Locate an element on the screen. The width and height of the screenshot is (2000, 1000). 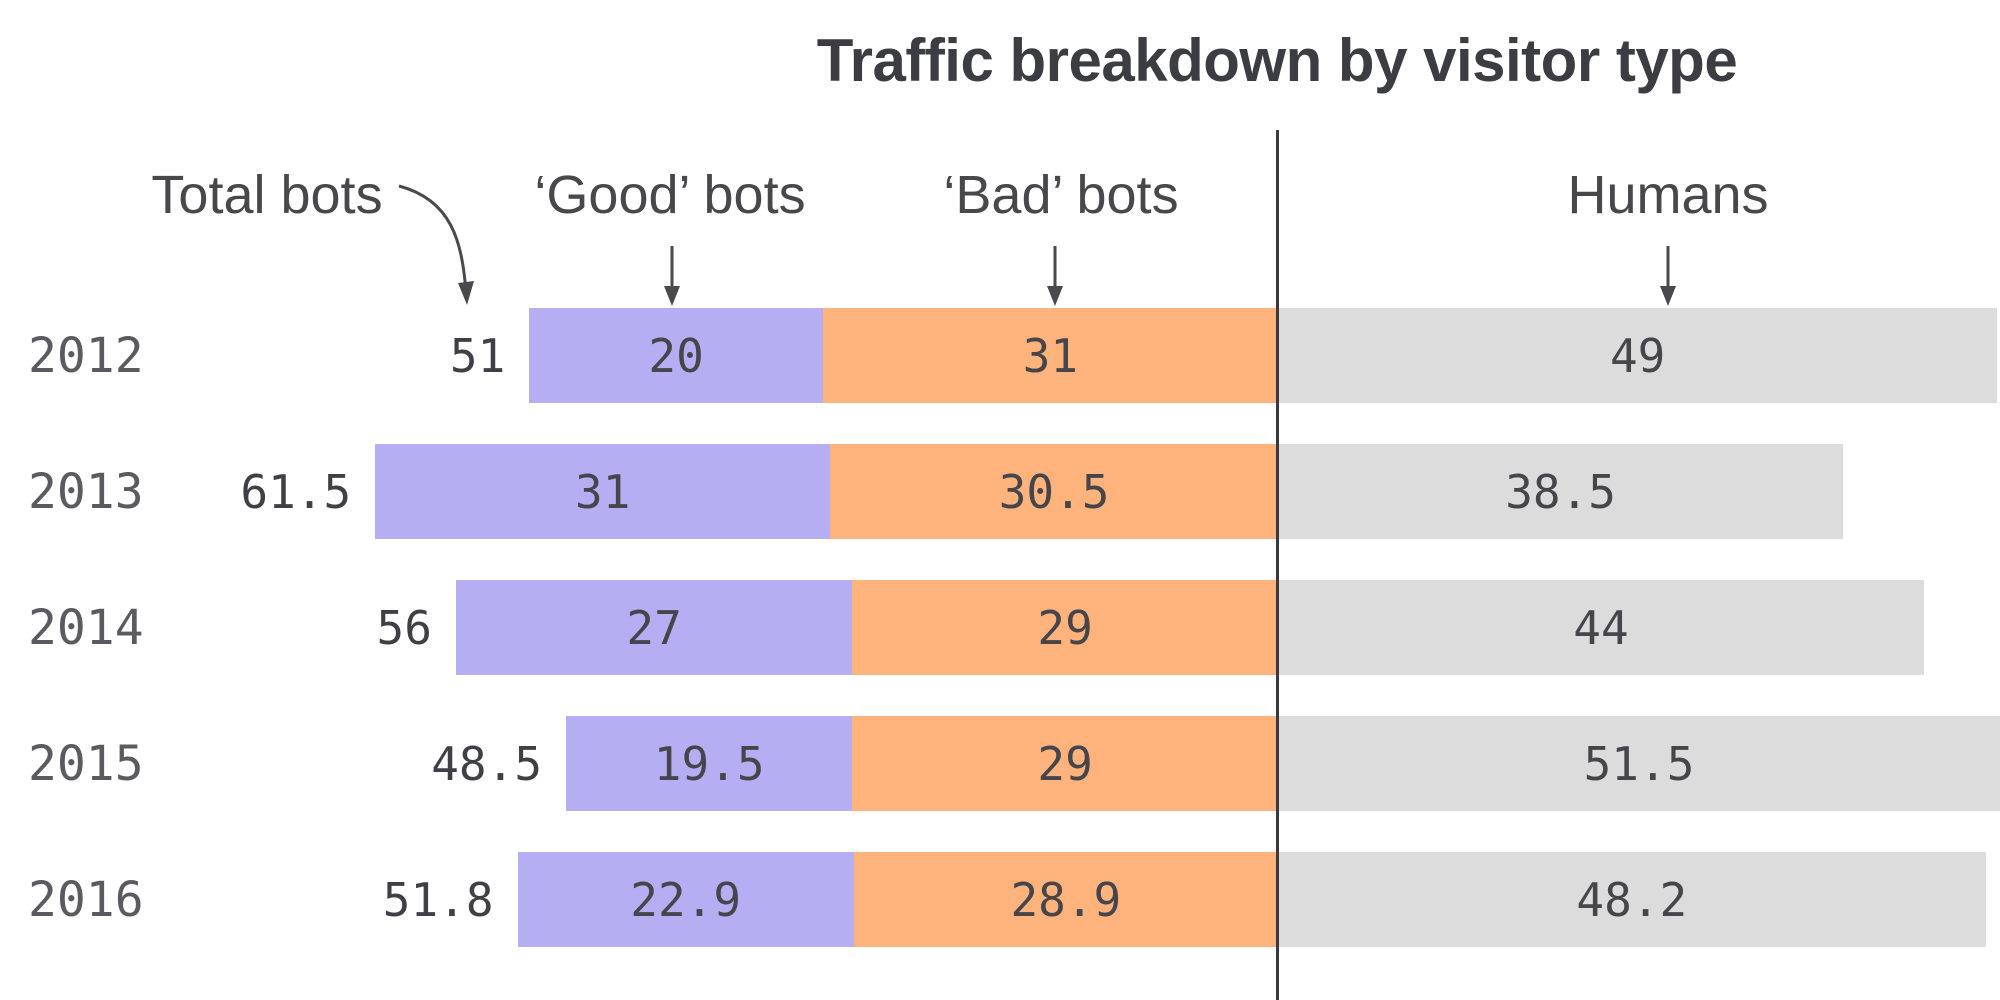
bad-bots-bar-value: 30.5 is located at coordinates (1054, 491).